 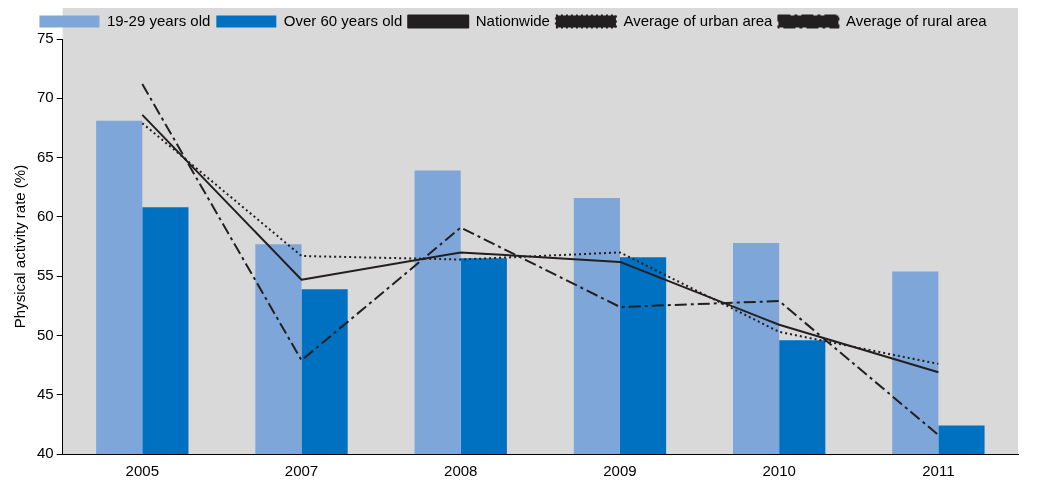 I want to click on y-tick-label: 70, so click(x=45, y=97).